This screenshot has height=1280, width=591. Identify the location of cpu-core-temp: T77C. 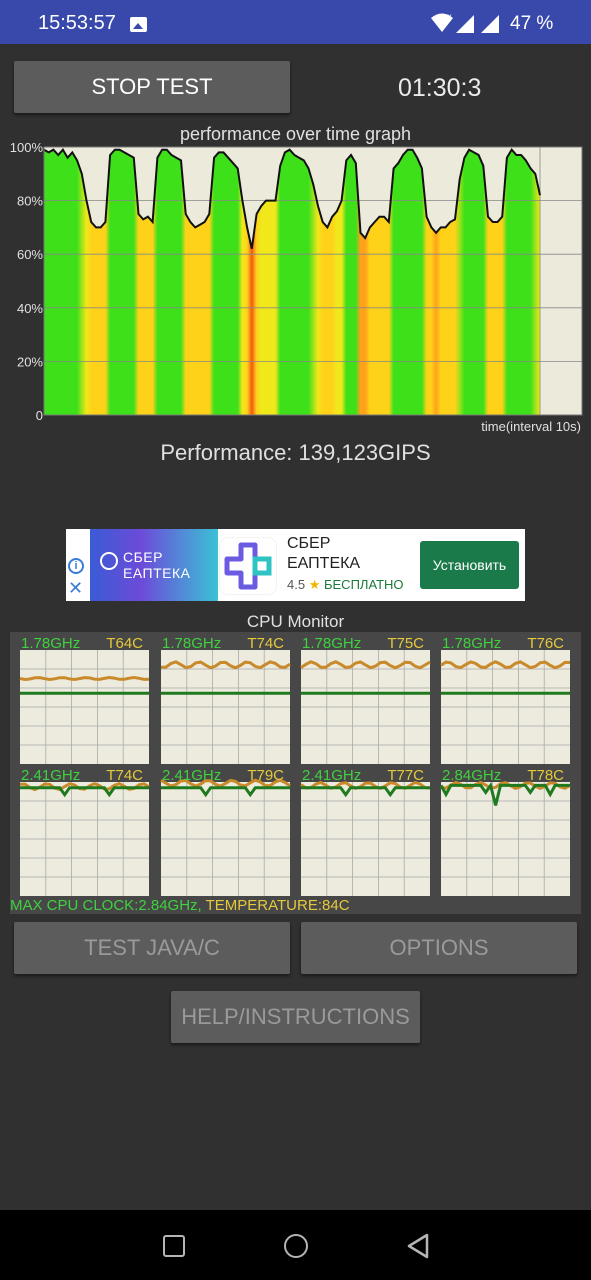
(405, 775).